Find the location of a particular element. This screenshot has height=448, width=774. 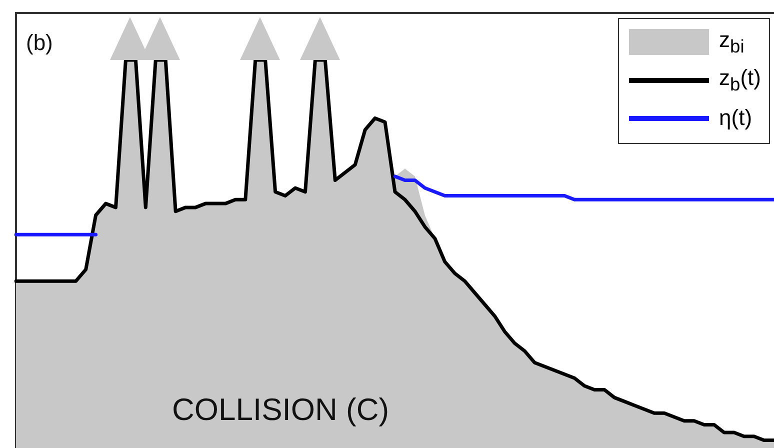

text: (b) is located at coordinates (39, 43).